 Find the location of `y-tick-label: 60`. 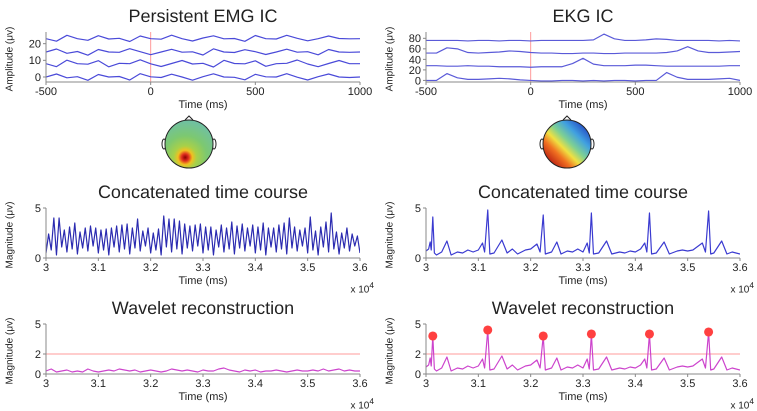

y-tick-label: 60 is located at coordinates (414, 50).